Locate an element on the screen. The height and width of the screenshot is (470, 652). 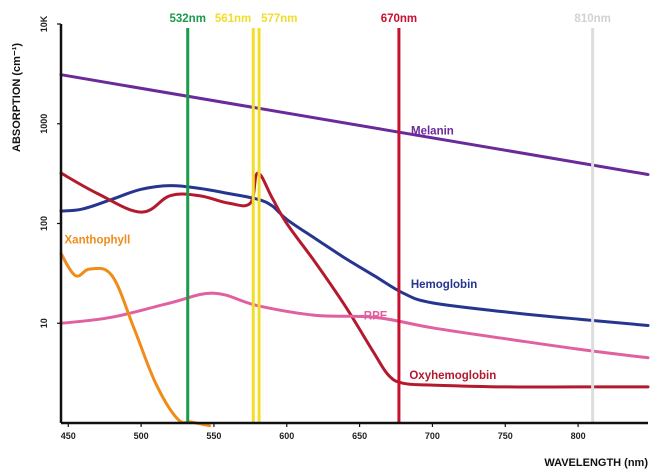
y-tick-label-10: 10 is located at coordinates (44, 323).